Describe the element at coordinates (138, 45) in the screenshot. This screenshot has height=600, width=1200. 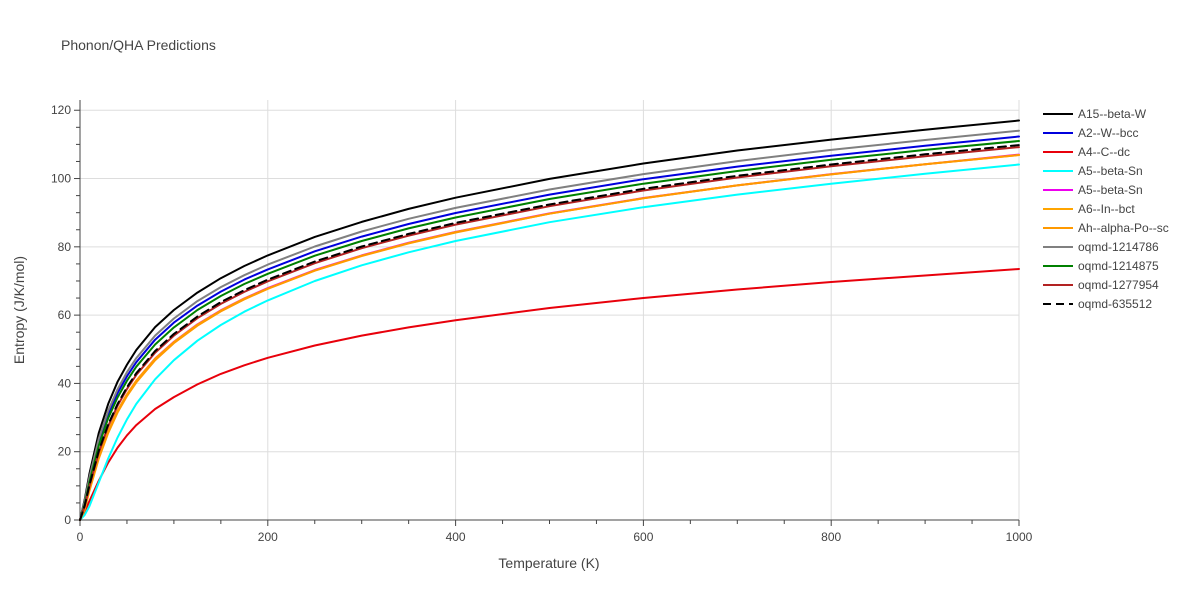
I see `chart-title: Phonon/QHA Predictions` at that location.